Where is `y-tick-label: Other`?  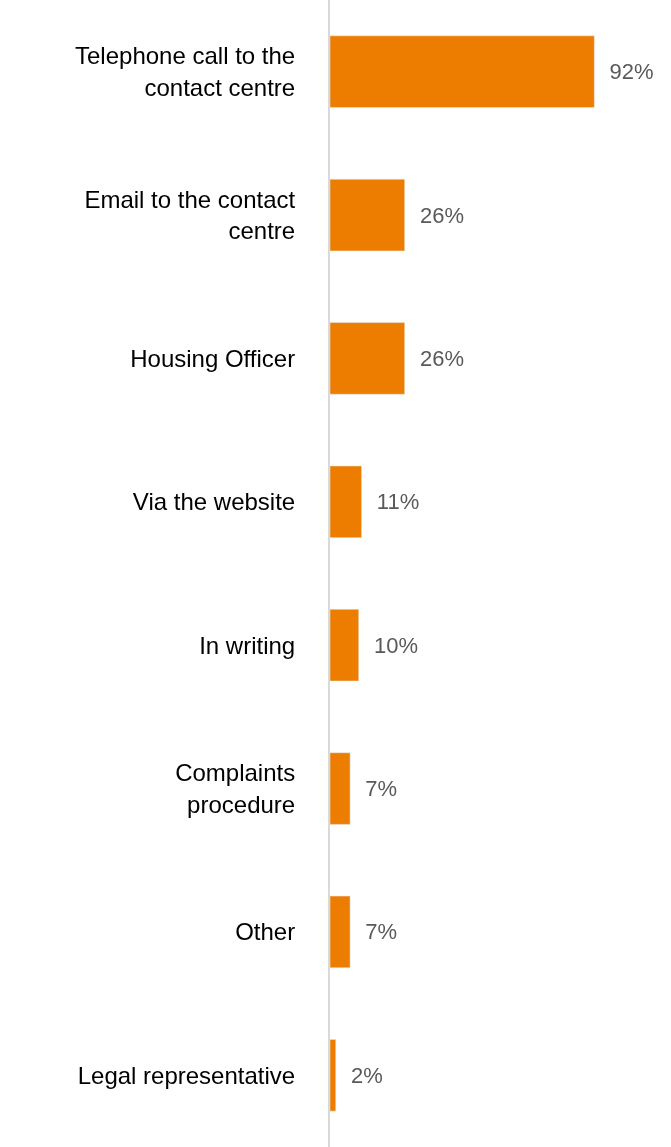 y-tick-label: Other is located at coordinates (265, 932).